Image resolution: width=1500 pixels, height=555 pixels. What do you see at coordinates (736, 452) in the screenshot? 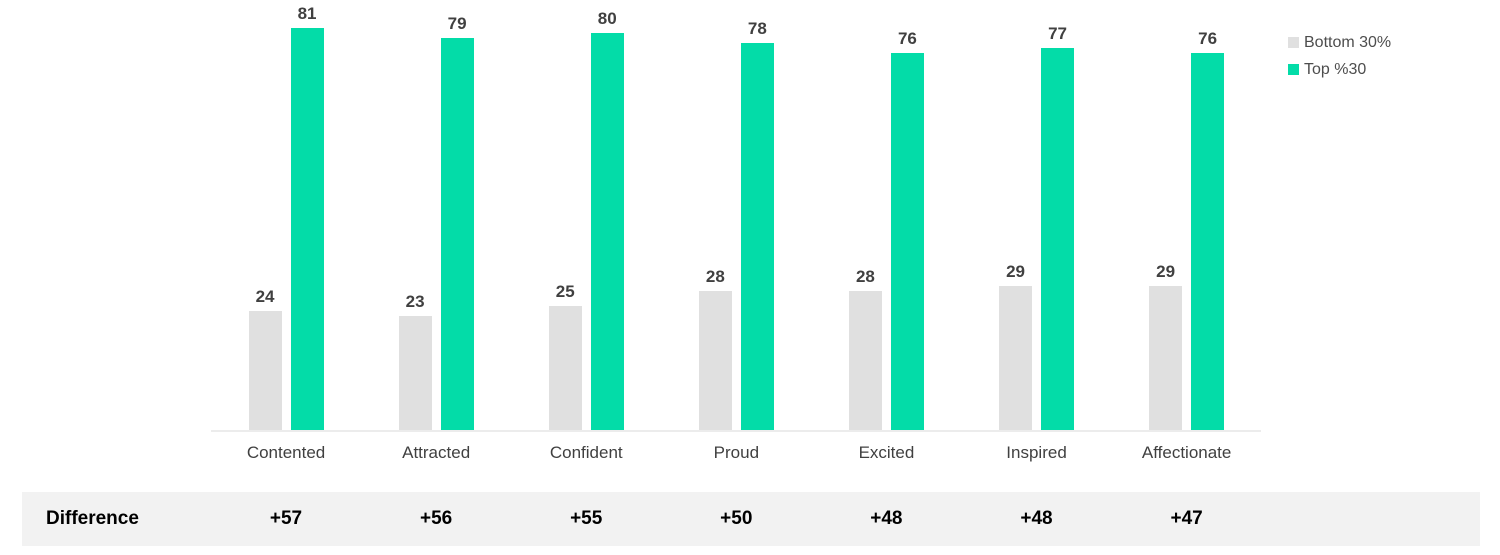
I see `category-label-proud: Proud` at bounding box center [736, 452].